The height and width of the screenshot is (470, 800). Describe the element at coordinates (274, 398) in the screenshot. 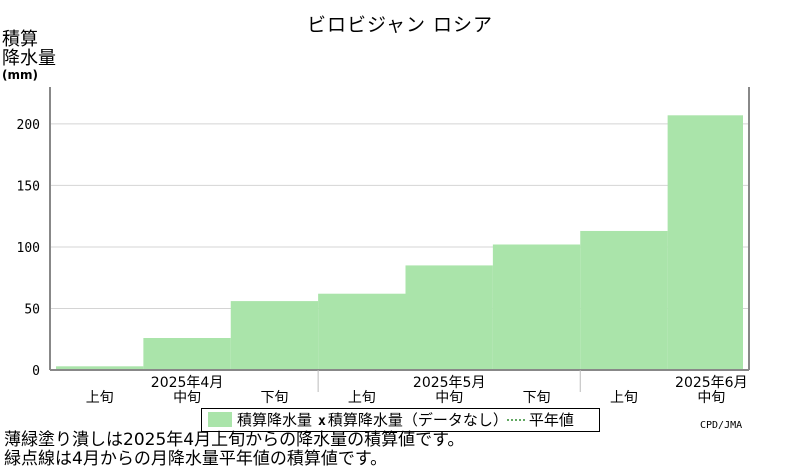

I see `x-tick-label-3: 下旬` at that location.